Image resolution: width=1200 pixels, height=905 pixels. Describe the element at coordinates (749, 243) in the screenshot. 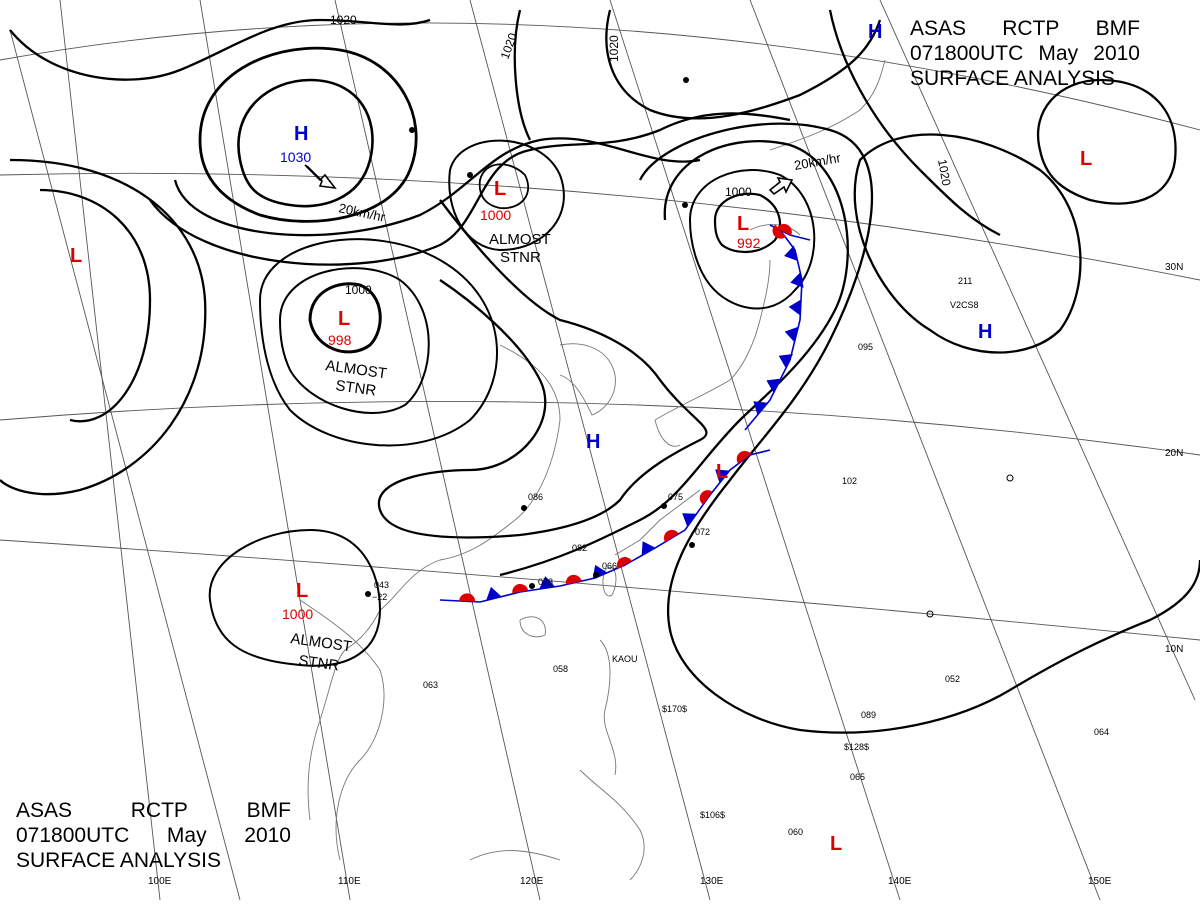

I see `low-center-value: 992` at that location.